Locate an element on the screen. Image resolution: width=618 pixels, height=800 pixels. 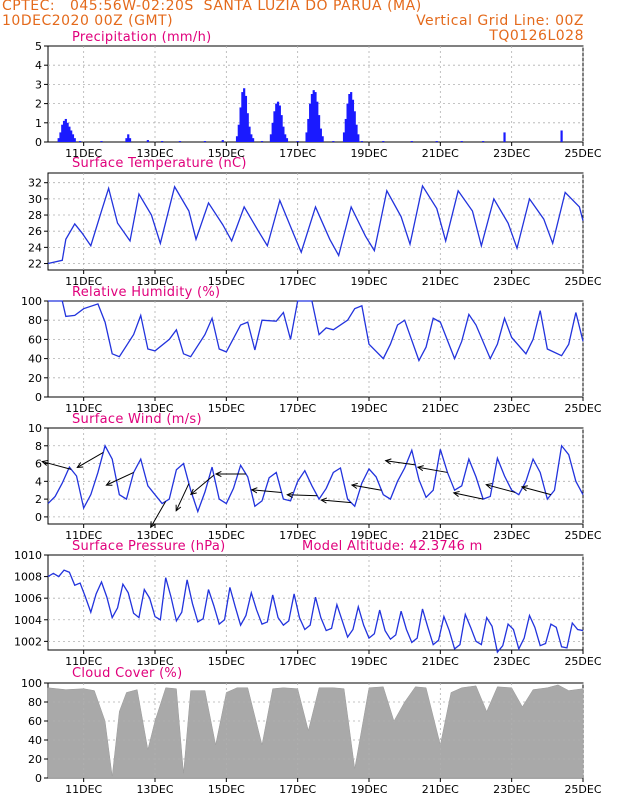
y-tick-label: 3 is located at coordinates (38, 84).